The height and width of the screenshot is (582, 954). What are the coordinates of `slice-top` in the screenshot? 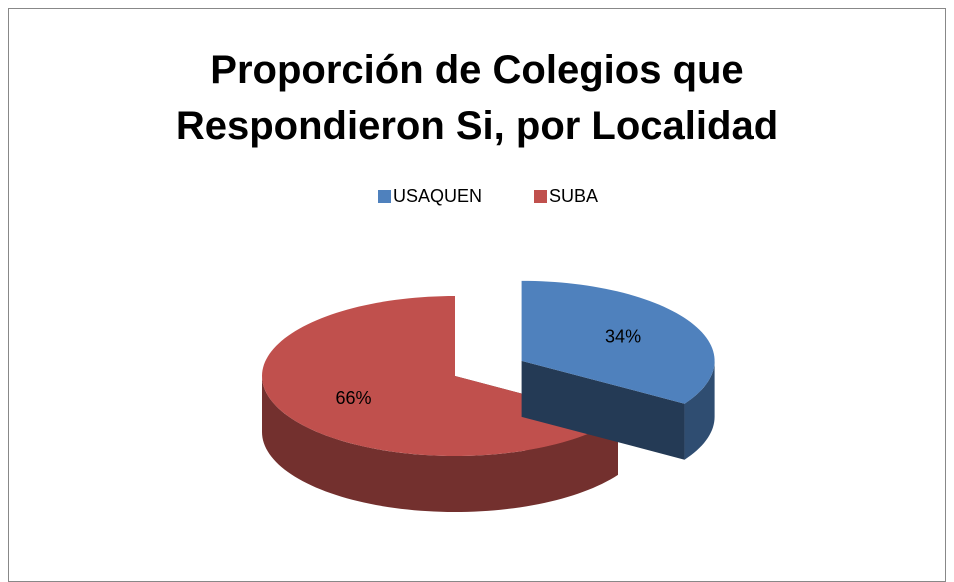 It's located at (618, 342).